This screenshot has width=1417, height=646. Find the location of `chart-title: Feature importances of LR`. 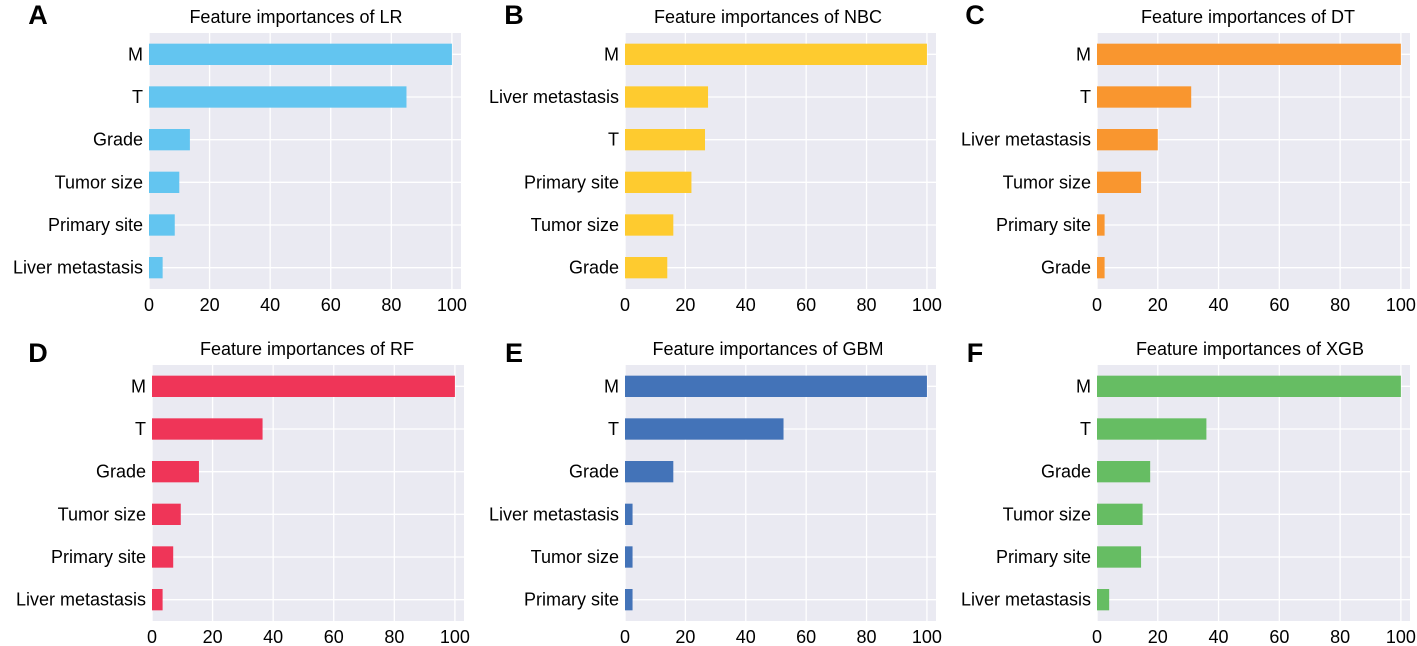

chart-title: Feature importances of LR is located at coordinates (295, 17).